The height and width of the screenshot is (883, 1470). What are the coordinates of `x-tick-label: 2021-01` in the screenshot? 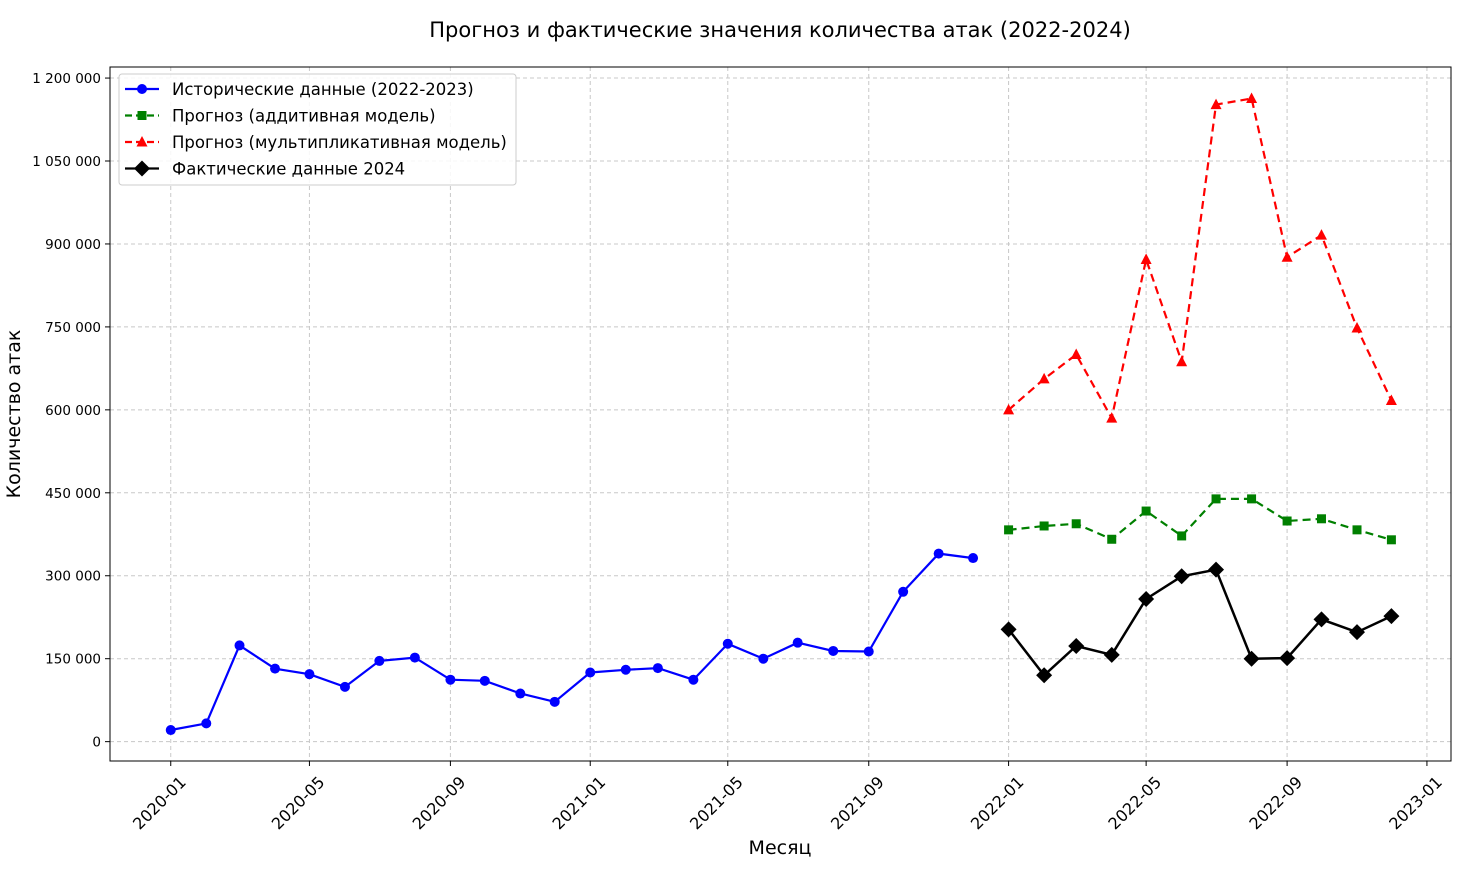 It's located at (579, 803).